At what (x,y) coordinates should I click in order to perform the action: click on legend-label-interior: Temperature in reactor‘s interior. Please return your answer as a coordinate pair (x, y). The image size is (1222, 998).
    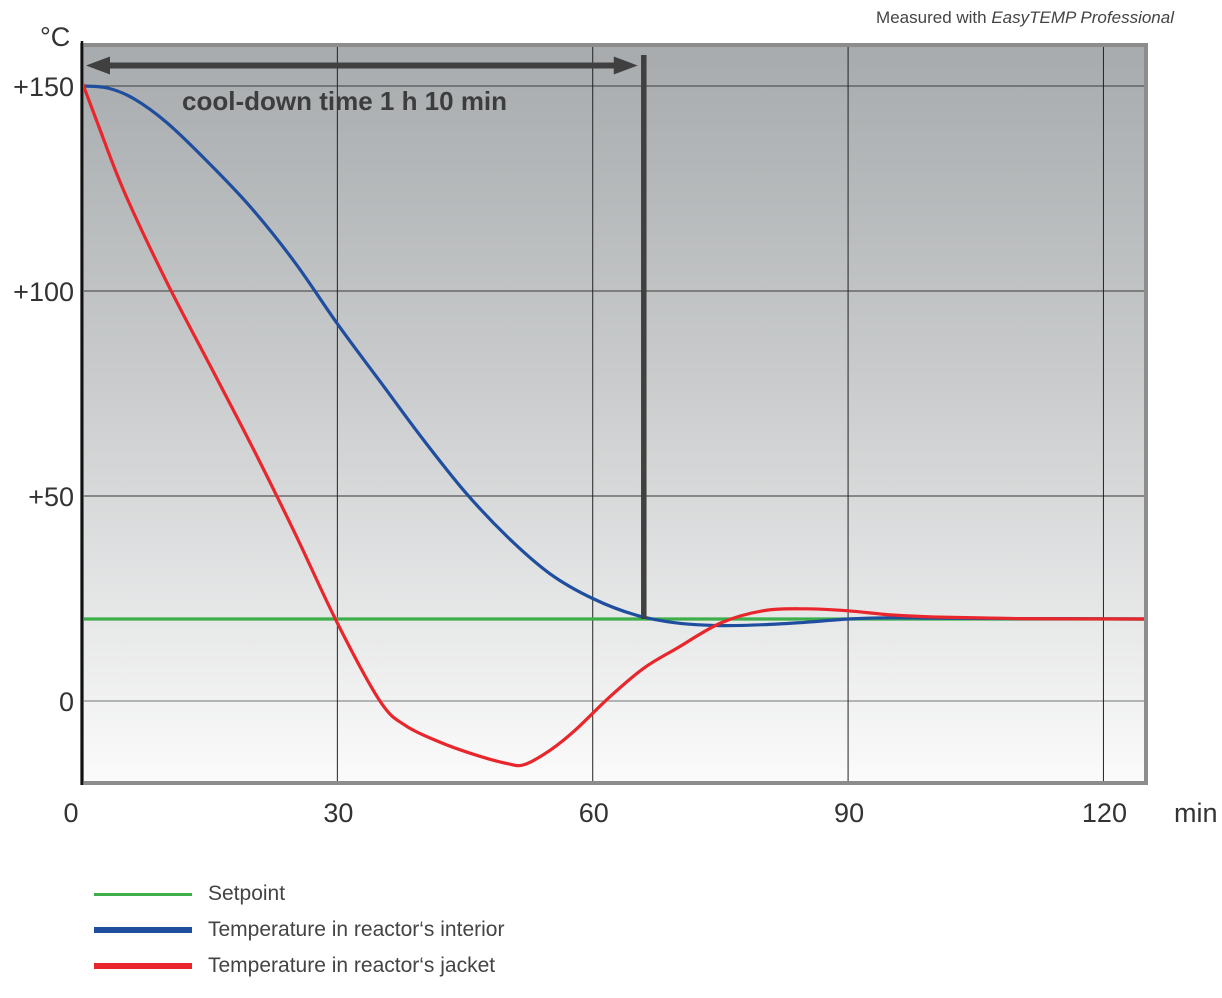
    Looking at the image, I should click on (356, 929).